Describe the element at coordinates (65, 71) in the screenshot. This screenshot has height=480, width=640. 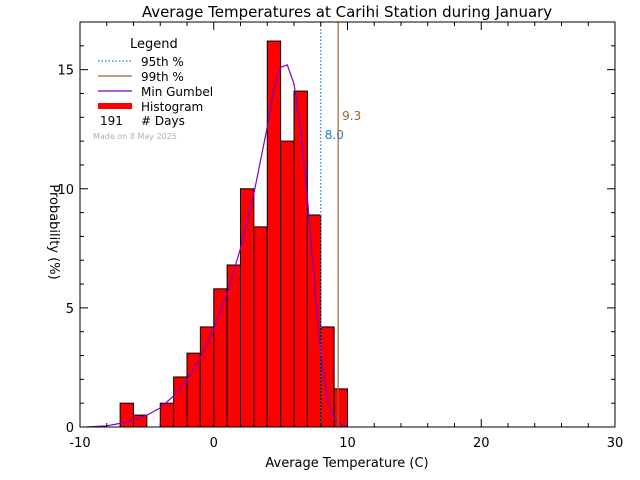
I see `y-tick-label: 15` at that location.